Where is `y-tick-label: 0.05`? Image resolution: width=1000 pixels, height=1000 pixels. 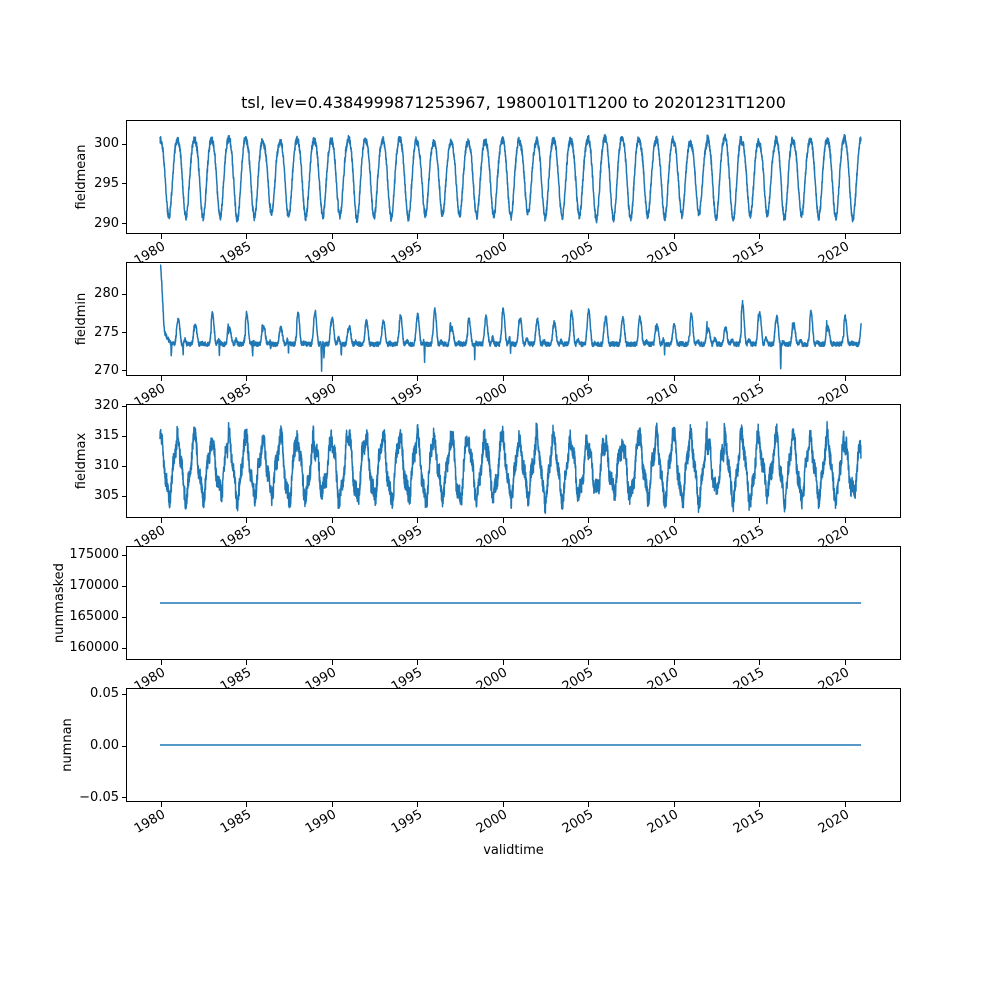
y-tick-label: 0.05 is located at coordinates (104, 694).